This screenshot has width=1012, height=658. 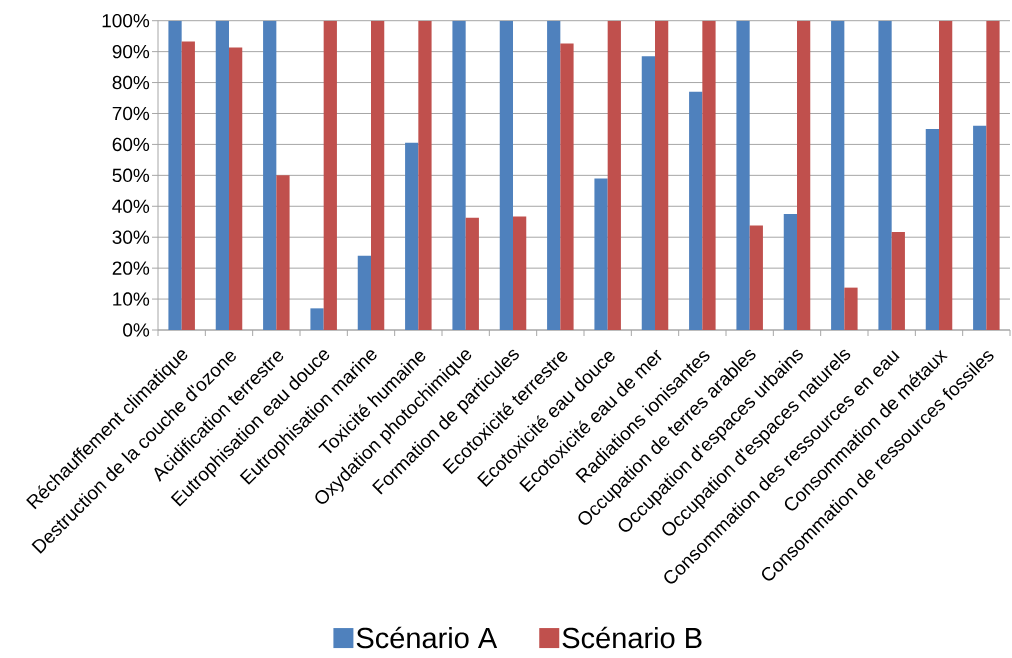 I want to click on y-tick-label: 0%, so click(x=136, y=330).